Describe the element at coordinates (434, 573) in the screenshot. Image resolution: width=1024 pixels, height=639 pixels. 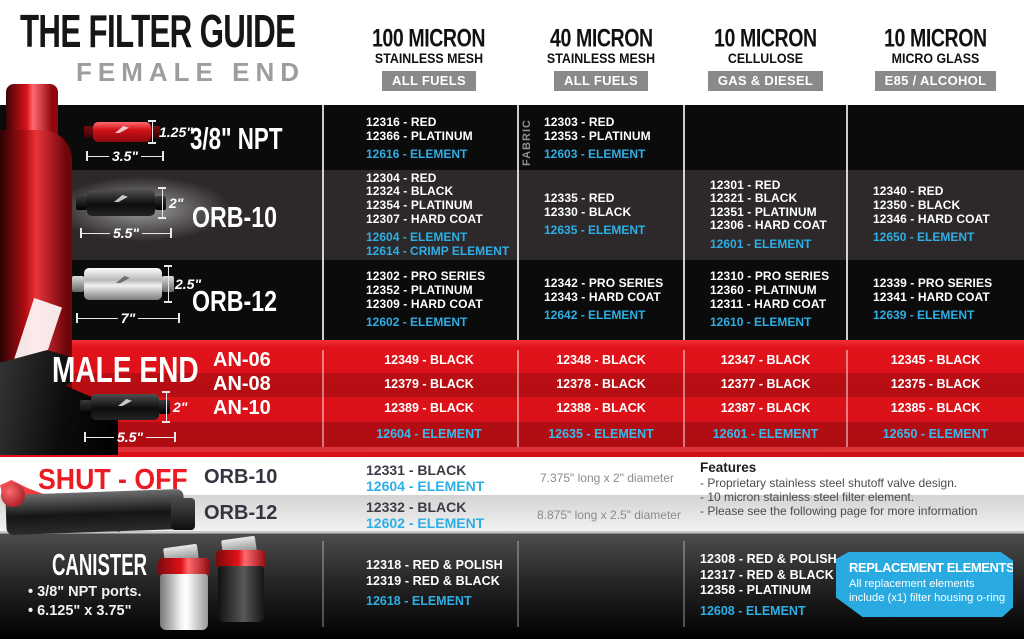
I see `part-numbers: 12318 - RED & POLISH 12319 - RED & BLACK` at that location.